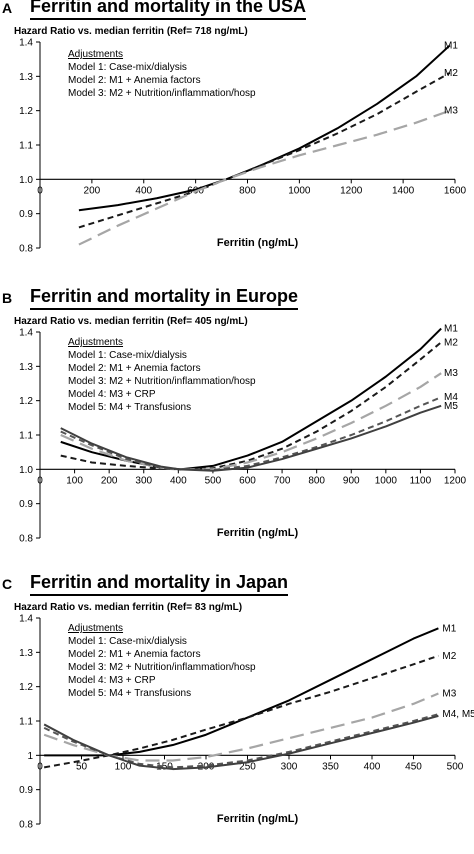 This screenshot has width=474, height=854. What do you see at coordinates (403, 190) in the screenshot?
I see `x-tick-label: 1400` at bounding box center [403, 190].